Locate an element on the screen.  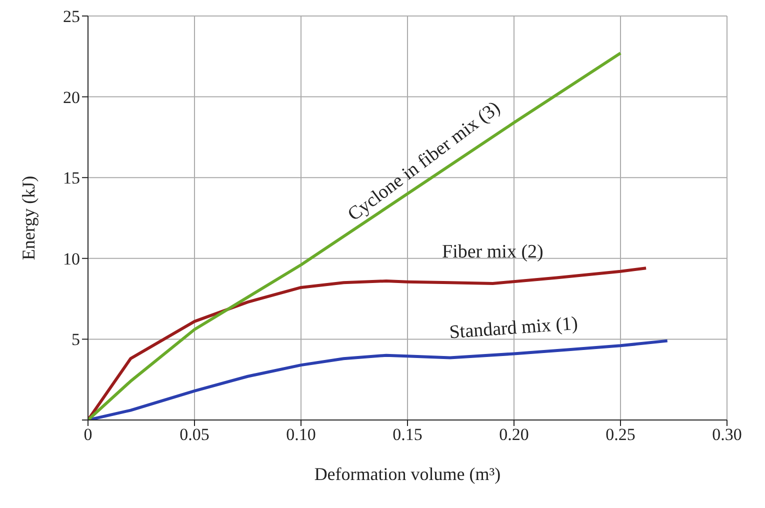
series-label: Fiber mix (2) is located at coordinates (493, 251).